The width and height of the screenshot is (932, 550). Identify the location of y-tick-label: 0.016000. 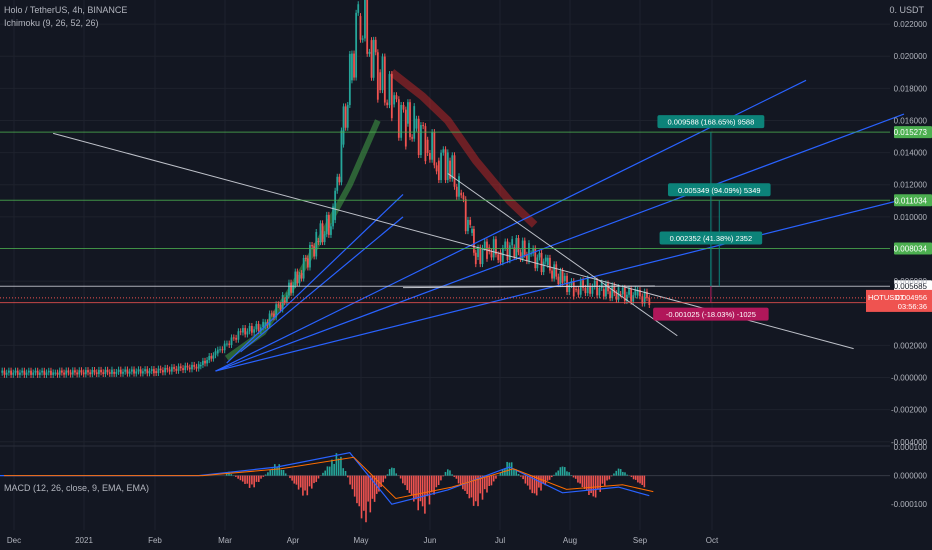
(911, 120).